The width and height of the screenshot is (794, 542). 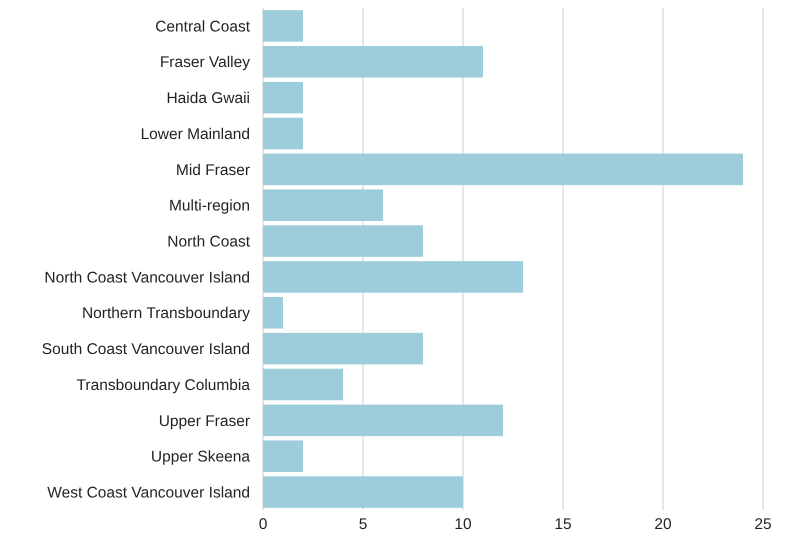 What do you see at coordinates (195, 134) in the screenshot?
I see `y-tick-label: Lower Mainland` at bounding box center [195, 134].